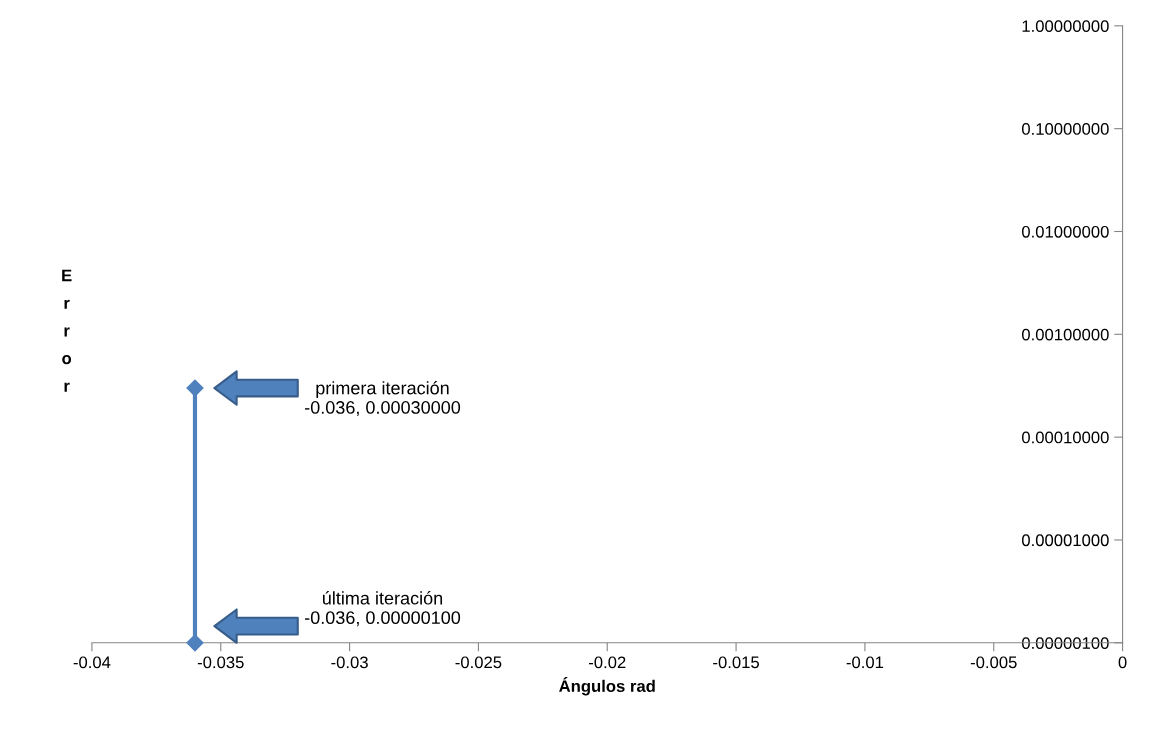  Describe the element at coordinates (1065, 129) in the screenshot. I see `y-tick-label: 0.10000000` at that location.